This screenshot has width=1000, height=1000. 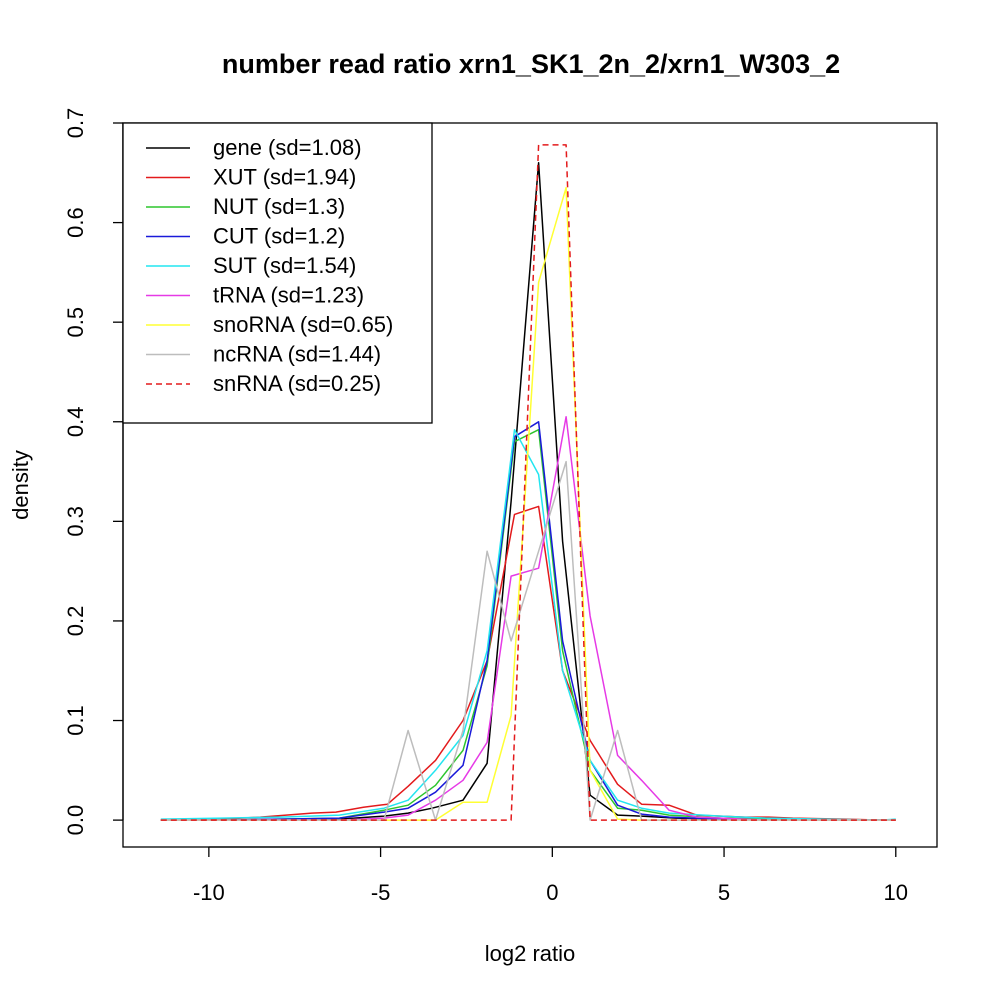 I want to click on legend-label-7: ncRNA (sd=1.44), so click(x=297, y=354).